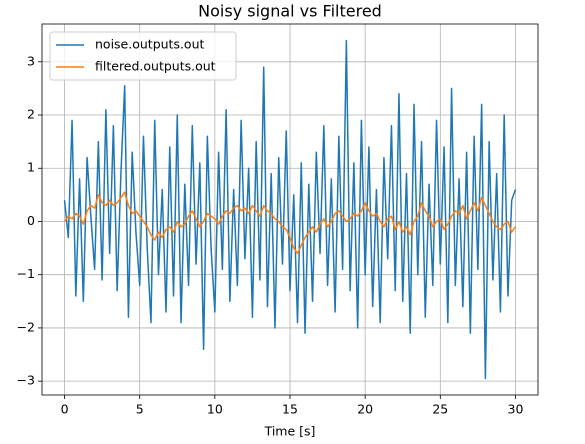 The width and height of the screenshot is (585, 444). Describe the element at coordinates (31, 60) in the screenshot. I see `y-tick-label: 3` at that location.